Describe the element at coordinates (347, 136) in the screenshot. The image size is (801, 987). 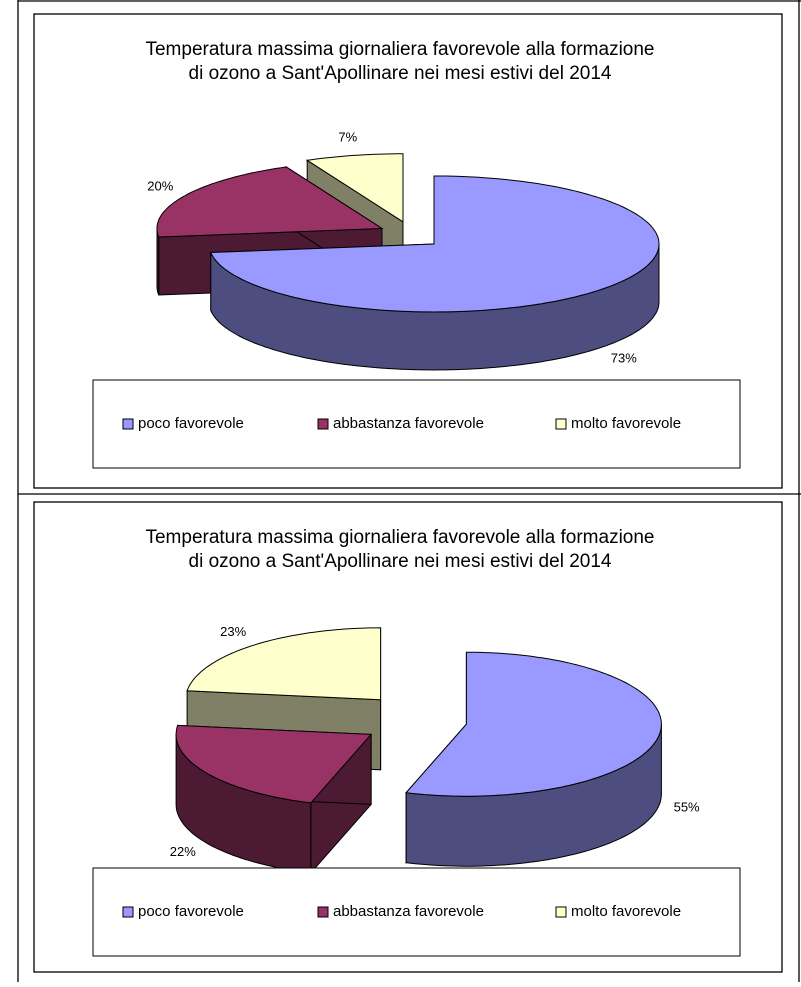
I see `data-label: 7%` at that location.